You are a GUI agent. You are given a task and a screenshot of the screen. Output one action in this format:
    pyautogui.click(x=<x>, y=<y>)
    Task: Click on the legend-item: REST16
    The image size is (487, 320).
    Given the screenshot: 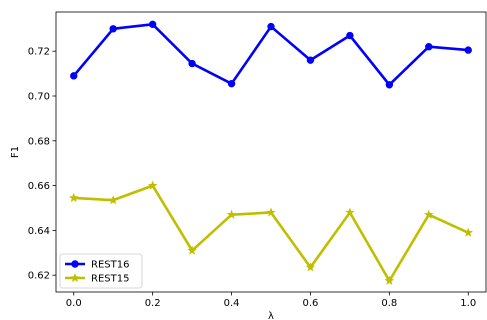 What is the action you would take?
    pyautogui.click(x=97, y=265)
    